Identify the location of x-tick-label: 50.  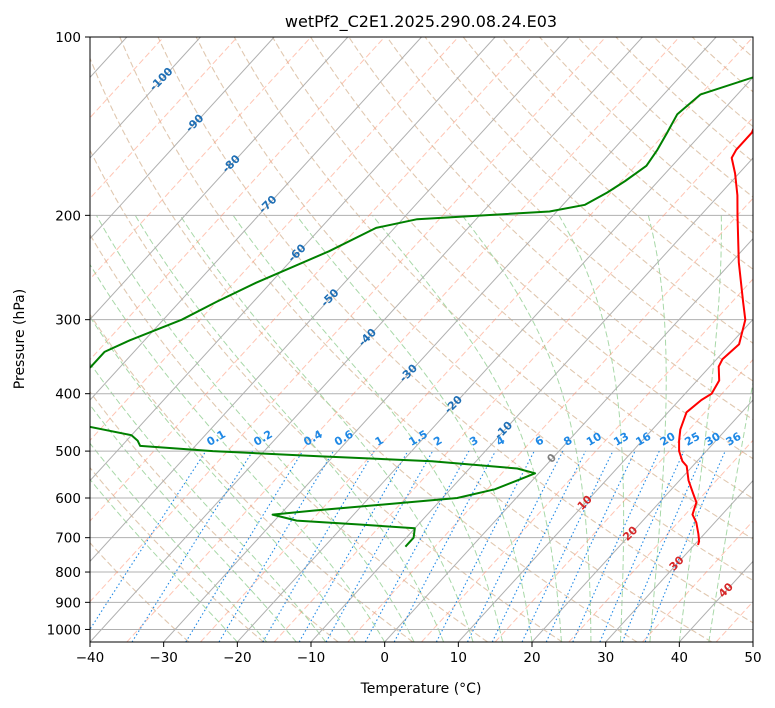
(752, 658).